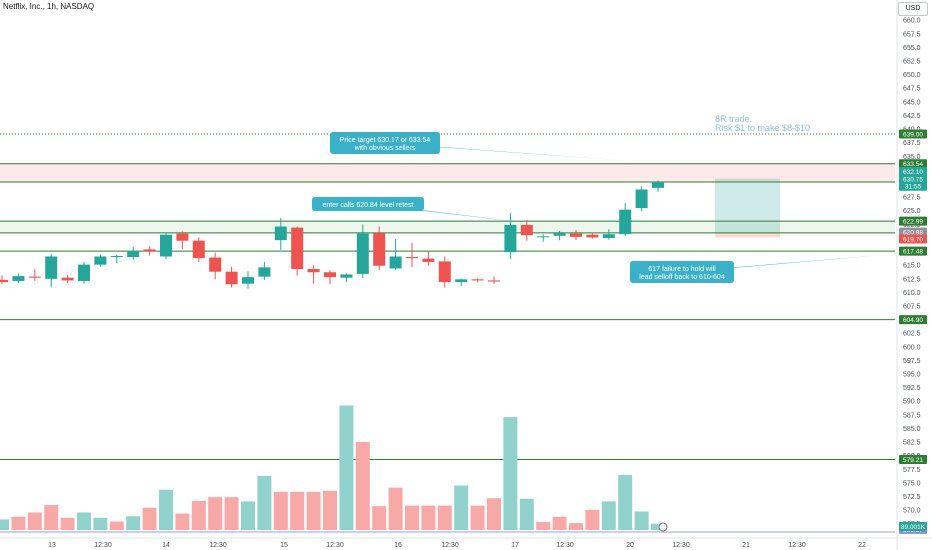 The height and width of the screenshot is (550, 932). What do you see at coordinates (912, 21) in the screenshot?
I see `price-tick-label: 660.0` at bounding box center [912, 21].